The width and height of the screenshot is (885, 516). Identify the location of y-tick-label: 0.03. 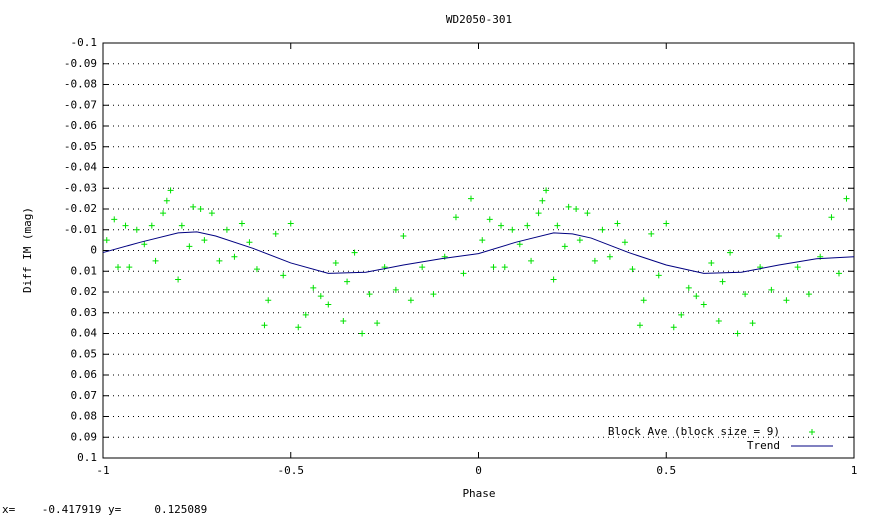
(84, 312).